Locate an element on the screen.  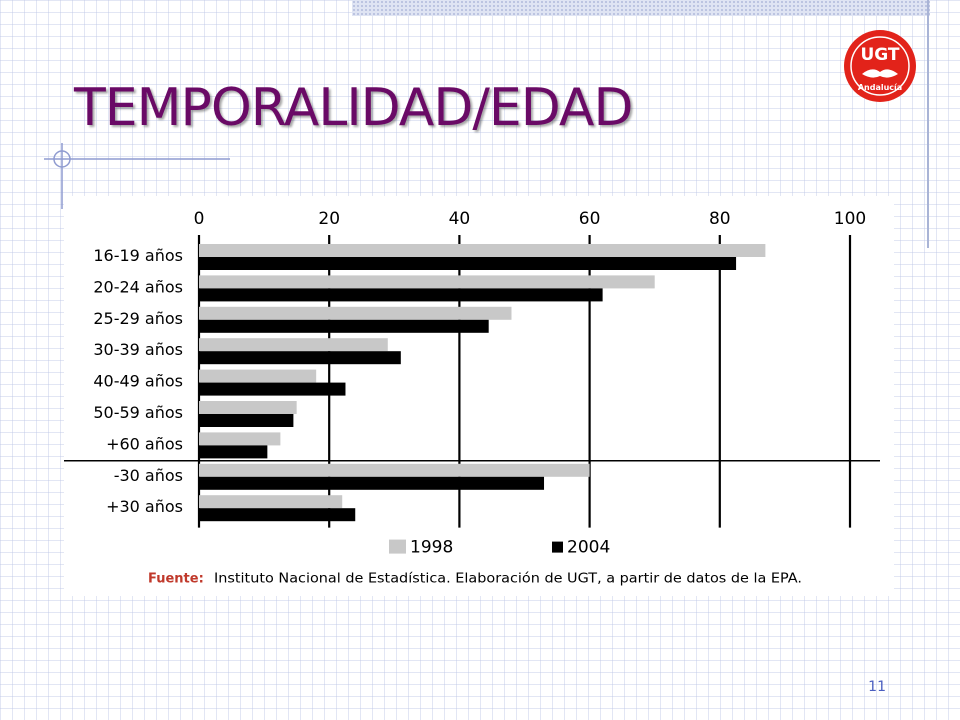
x-tick-label: 40 is located at coordinates (460, 219).